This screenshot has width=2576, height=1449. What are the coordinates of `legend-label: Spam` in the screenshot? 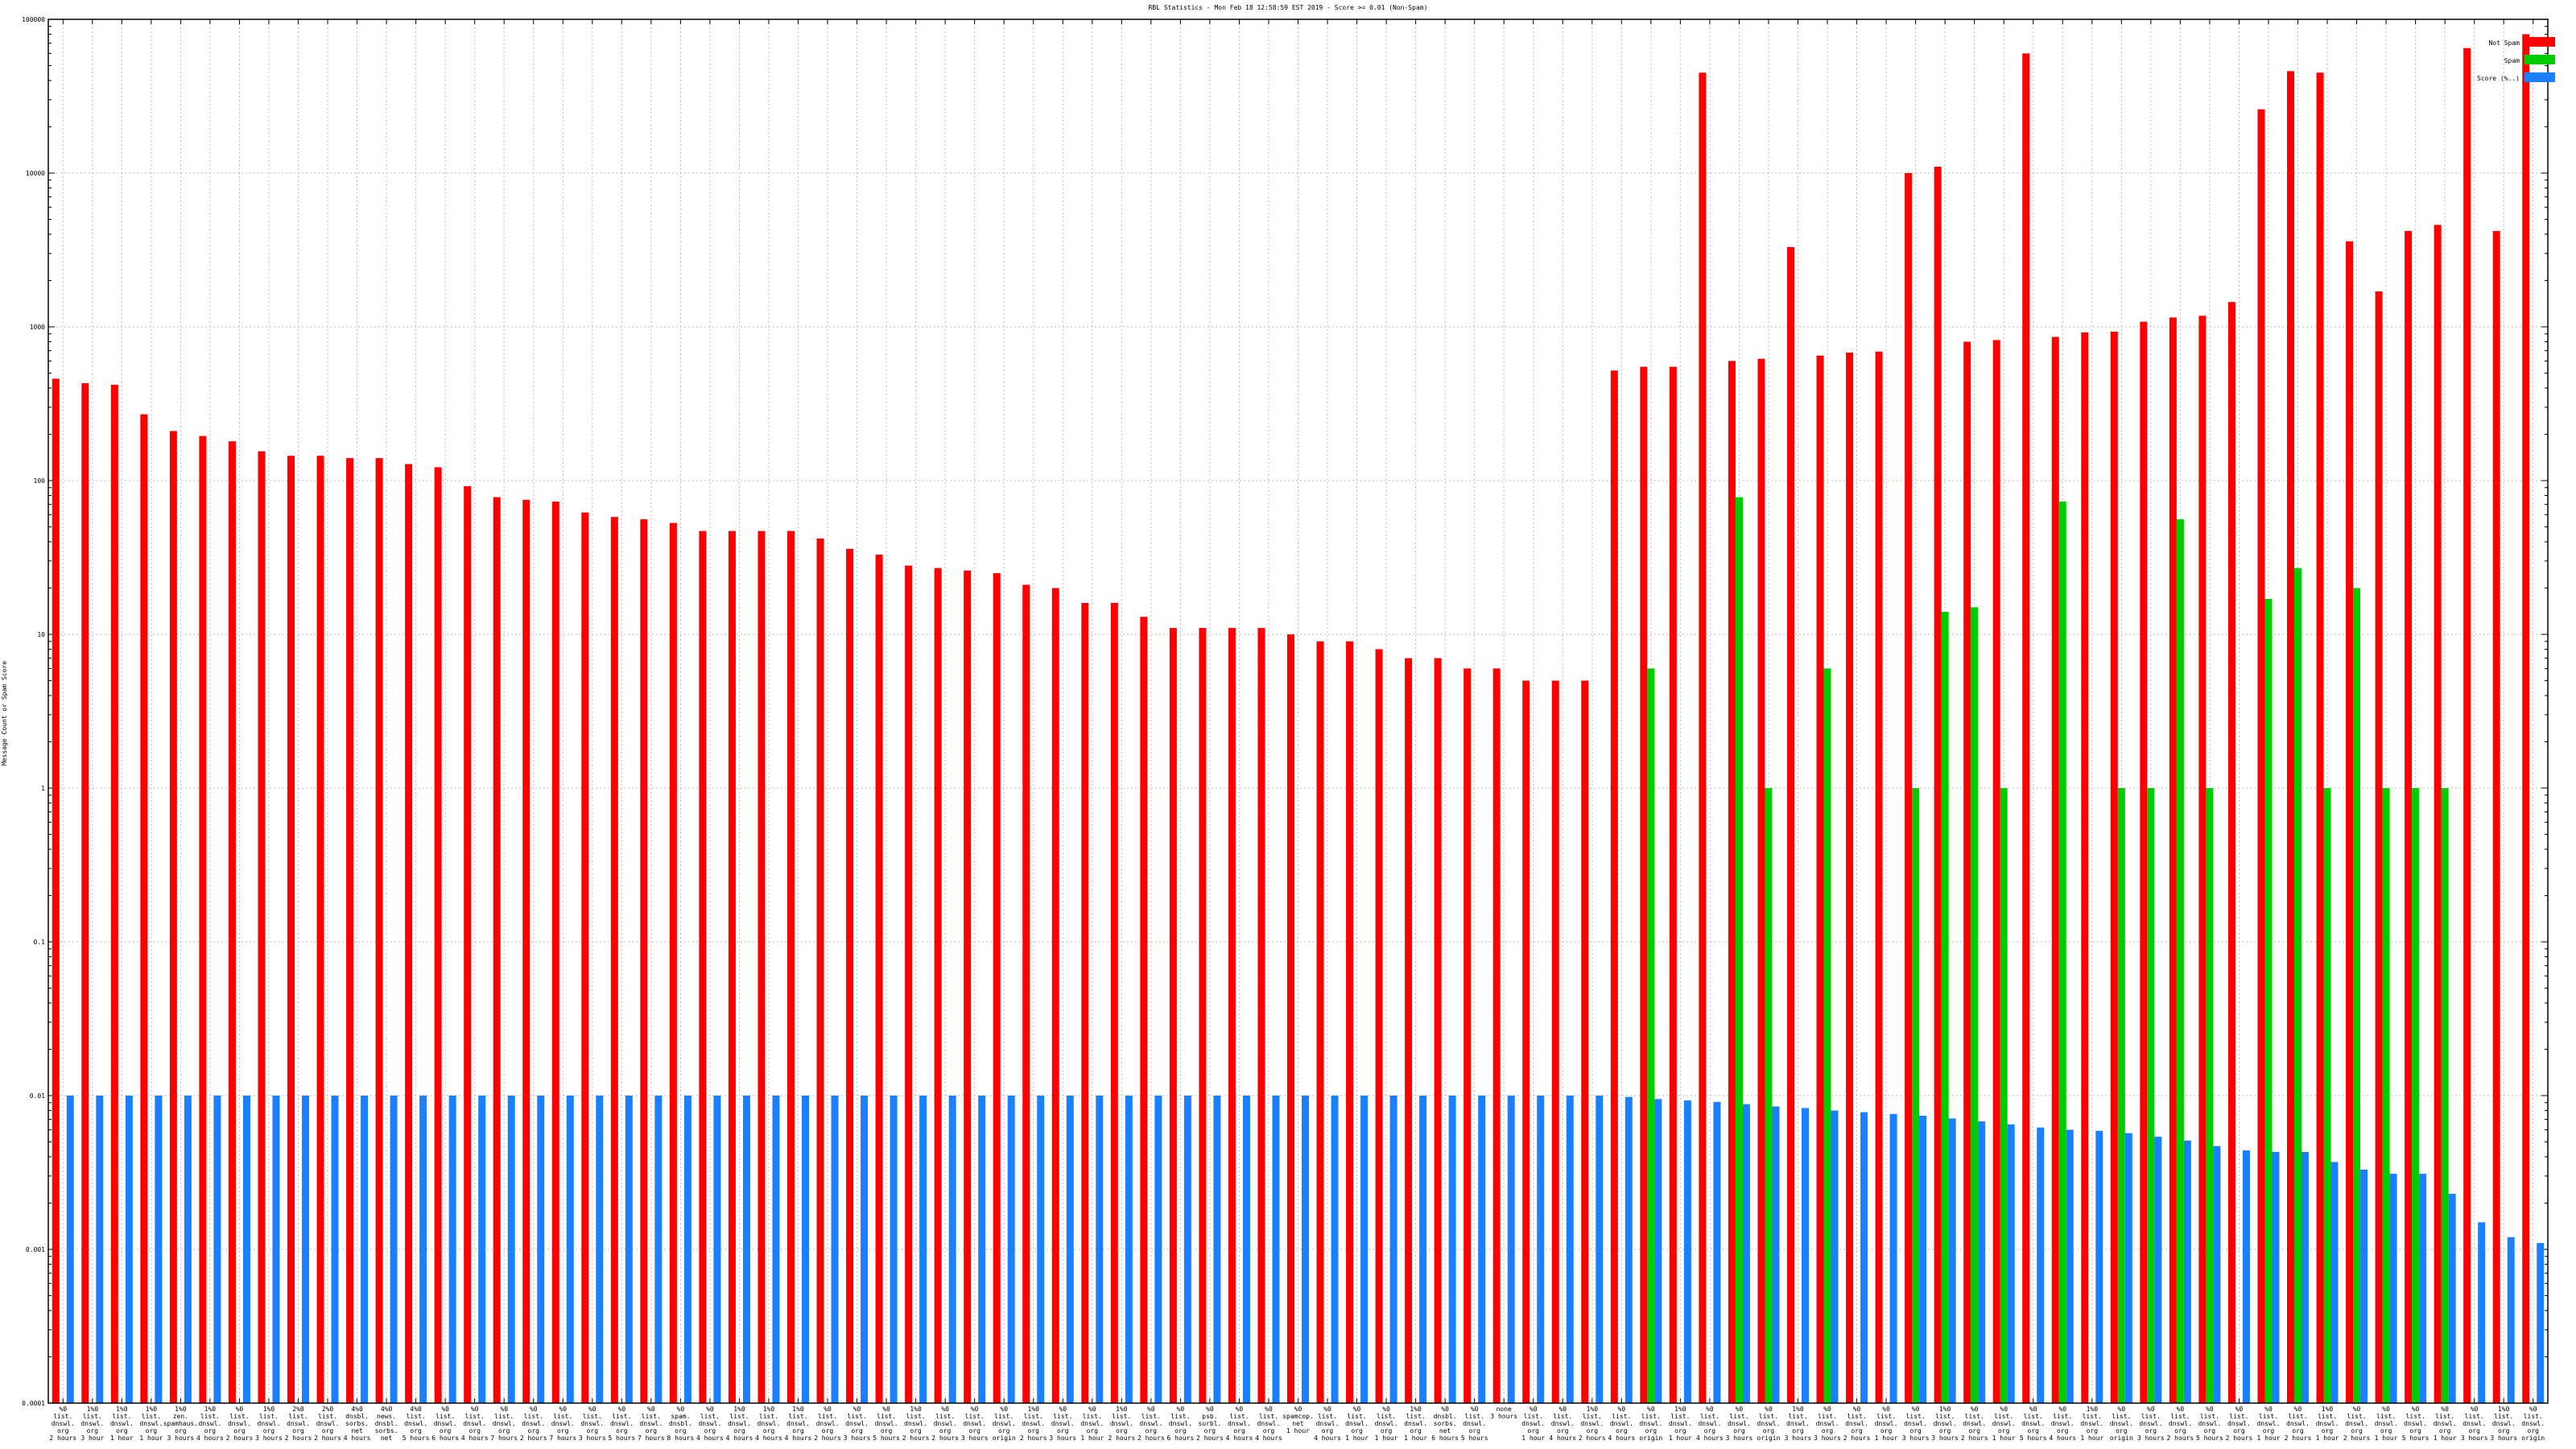 It's located at (2512, 60).